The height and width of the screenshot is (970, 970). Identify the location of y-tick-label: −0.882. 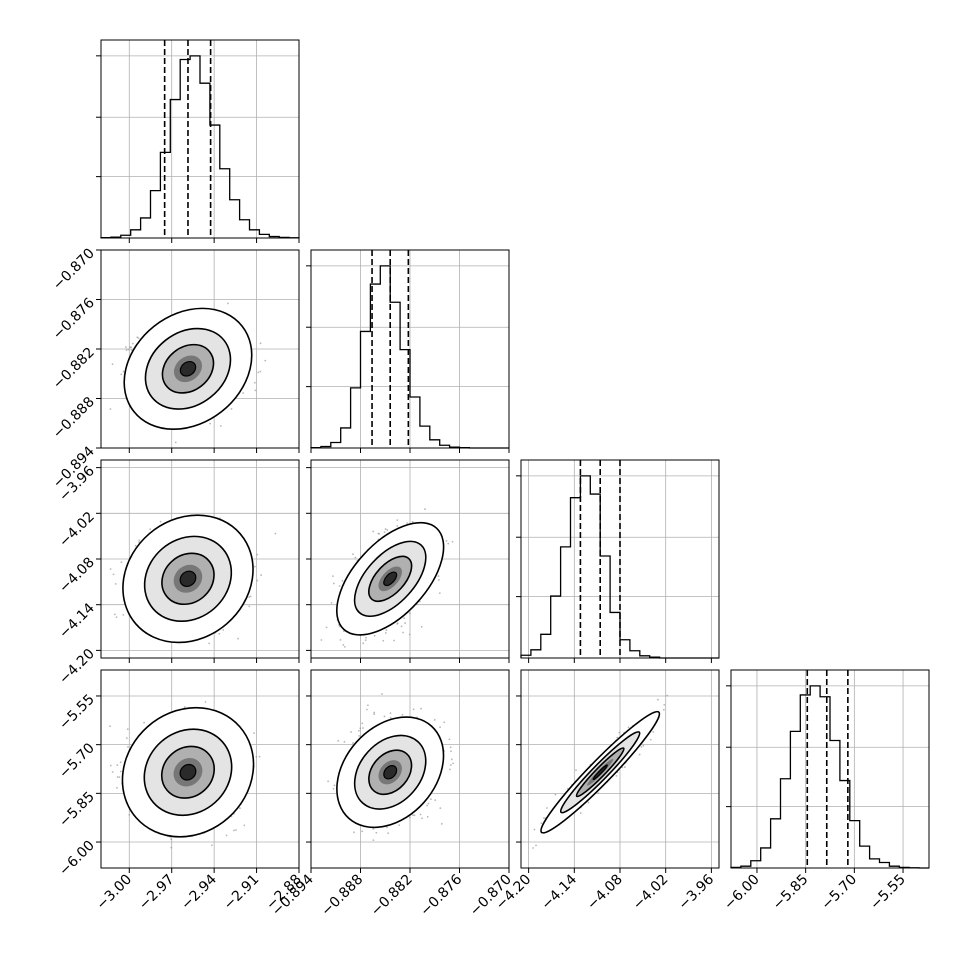
(74, 369).